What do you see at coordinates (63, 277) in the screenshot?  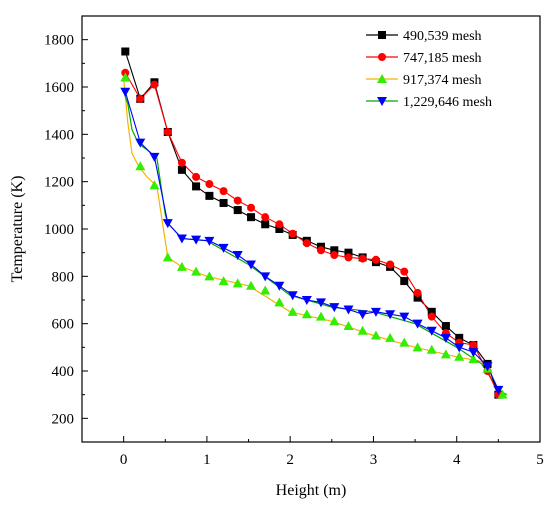 I see `y-tick-label: 800` at bounding box center [63, 277].